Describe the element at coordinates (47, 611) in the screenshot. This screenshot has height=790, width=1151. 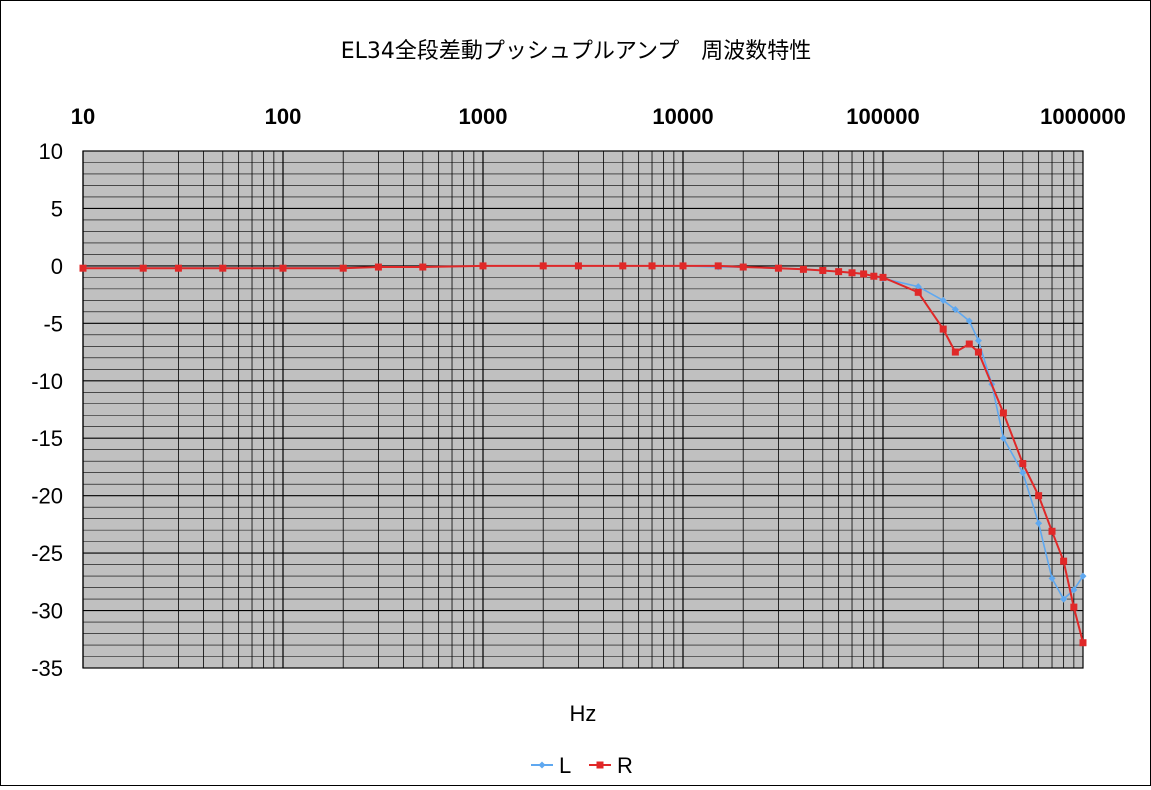
I see `y-tick-label: -30` at that location.